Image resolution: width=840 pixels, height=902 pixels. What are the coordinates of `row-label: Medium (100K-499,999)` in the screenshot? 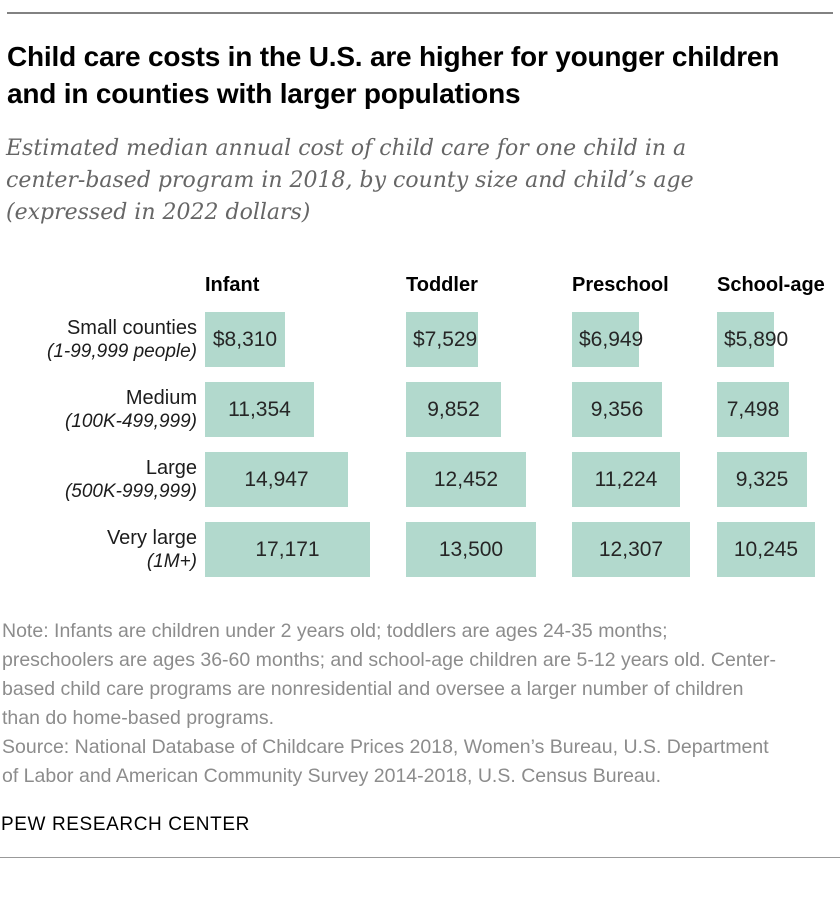 It's located at (102, 410).